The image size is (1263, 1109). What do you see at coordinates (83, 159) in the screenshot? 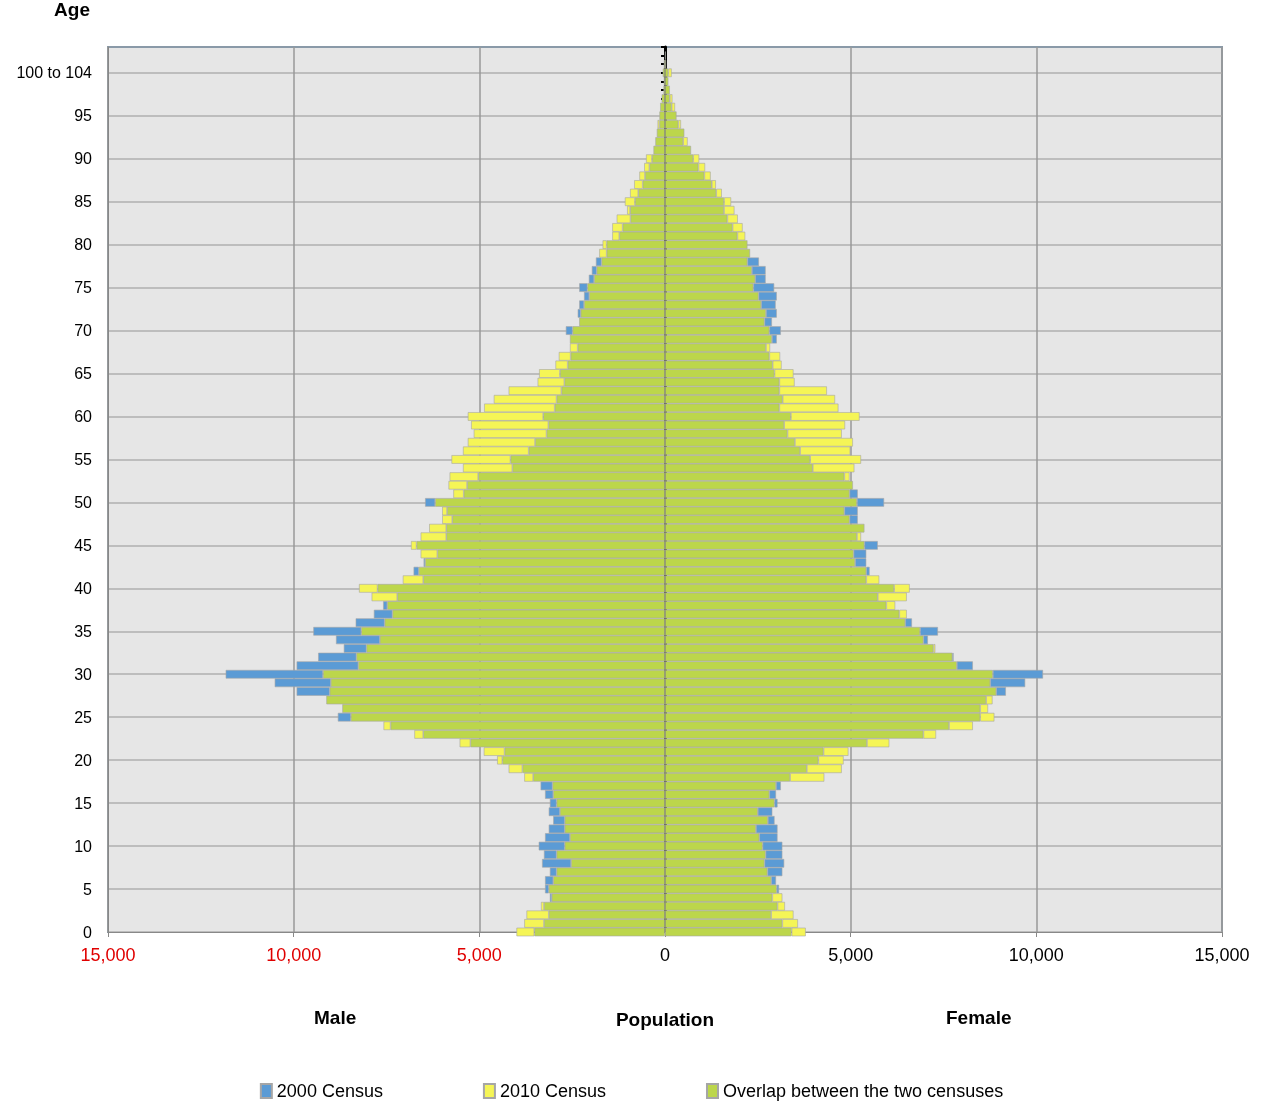
I see `y-tick-label: 90` at bounding box center [83, 159].